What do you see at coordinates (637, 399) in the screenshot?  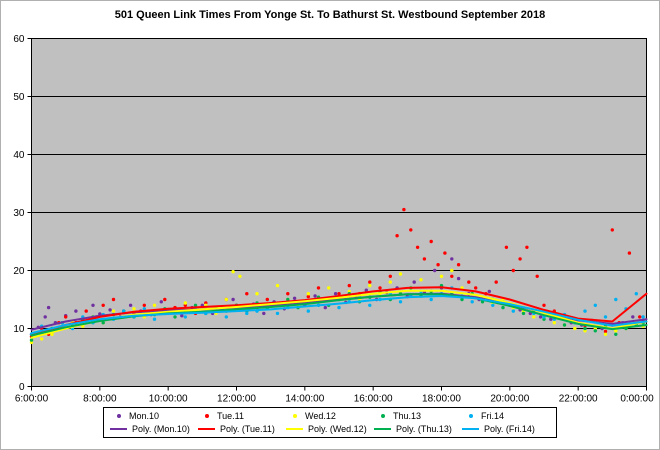 I see `x-tick-label: 0:00:00` at bounding box center [637, 399].